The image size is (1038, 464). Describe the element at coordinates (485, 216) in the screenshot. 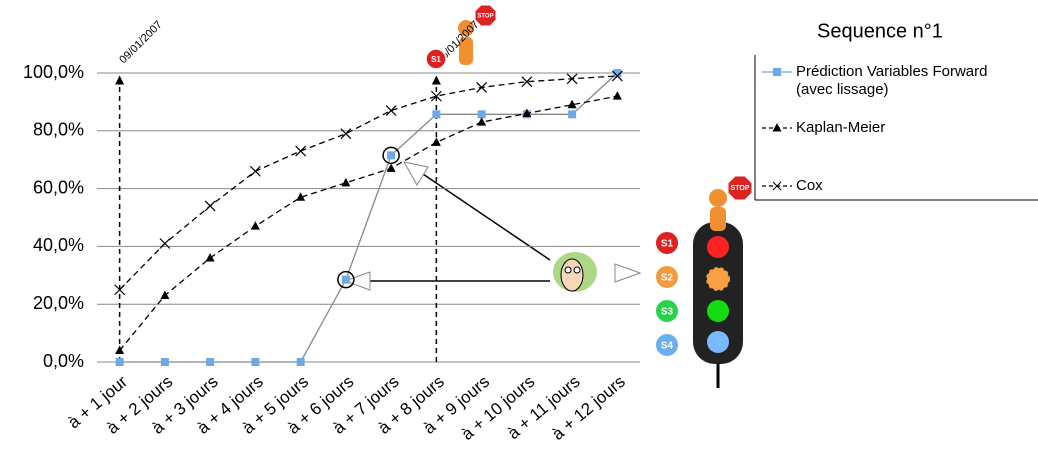

I see `pointer-arrow` at that location.